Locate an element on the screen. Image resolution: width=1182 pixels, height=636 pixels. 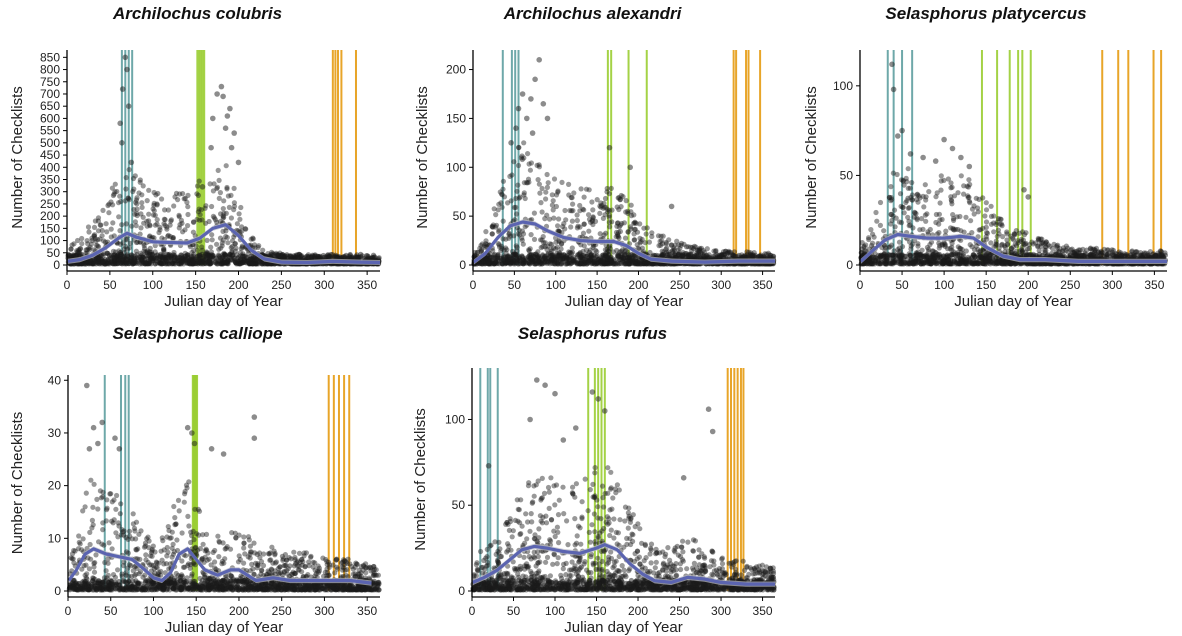
x-tick-label: 100 is located at coordinates (556, 285).